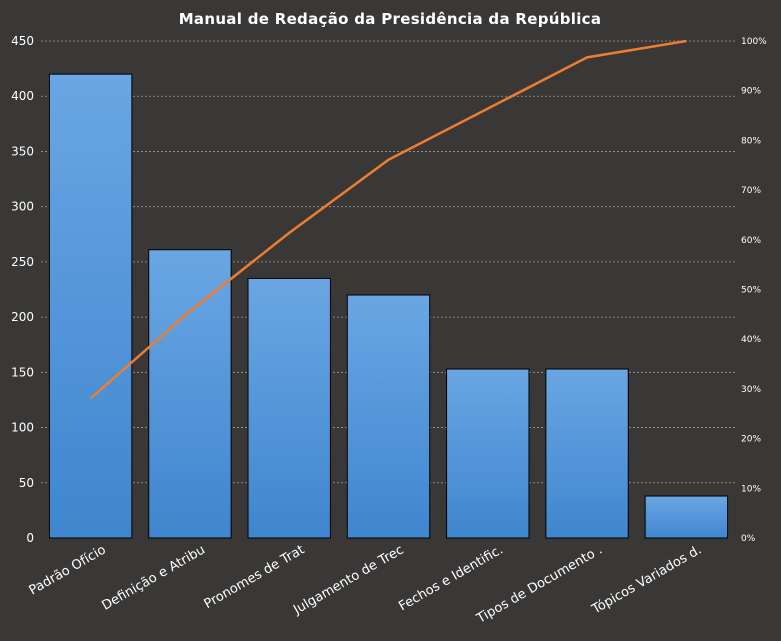 The image size is (781, 641). I want to click on right-axis-ticks: 0% 10% 20% 30% 40% 50% 60% 70% 80% 90% 100%, so click(754, 290).